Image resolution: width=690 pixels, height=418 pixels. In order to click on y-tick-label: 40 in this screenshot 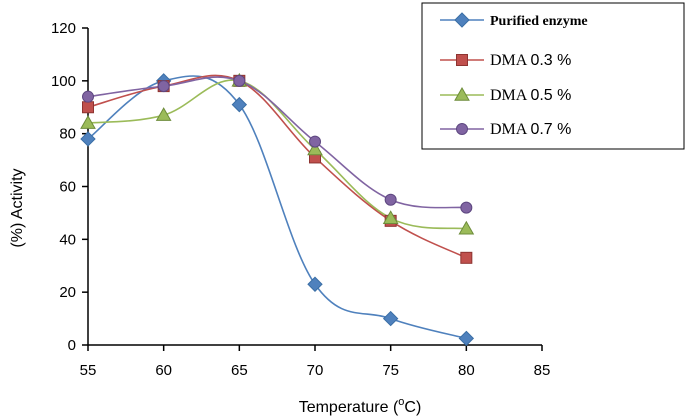, I will do `click(67, 239)`.